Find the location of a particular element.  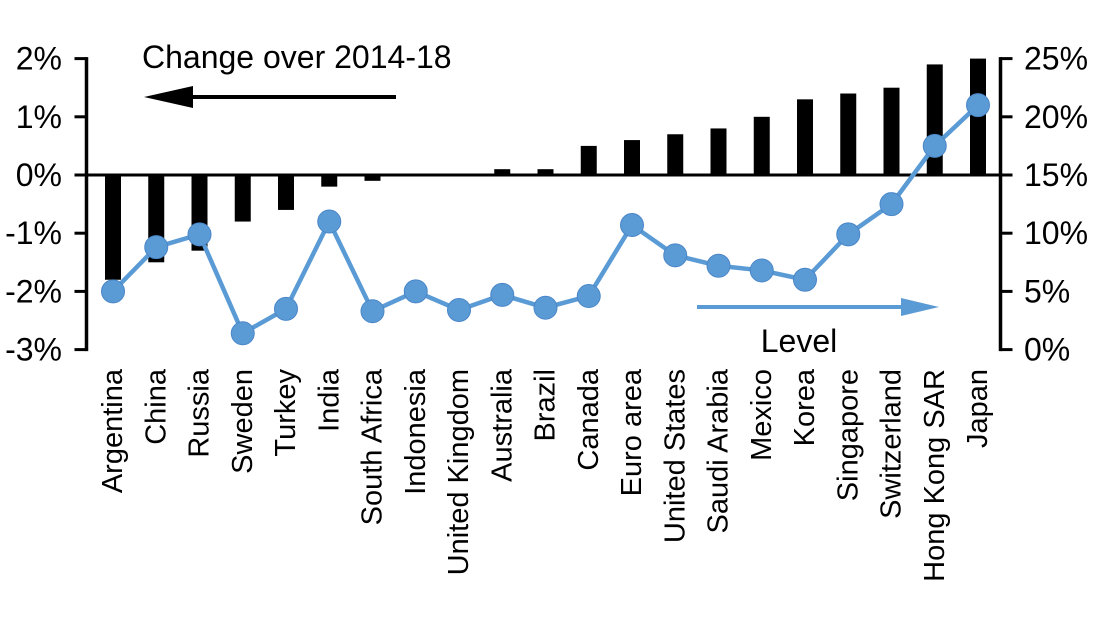

level-marker-saudi-arabia is located at coordinates (718, 265).